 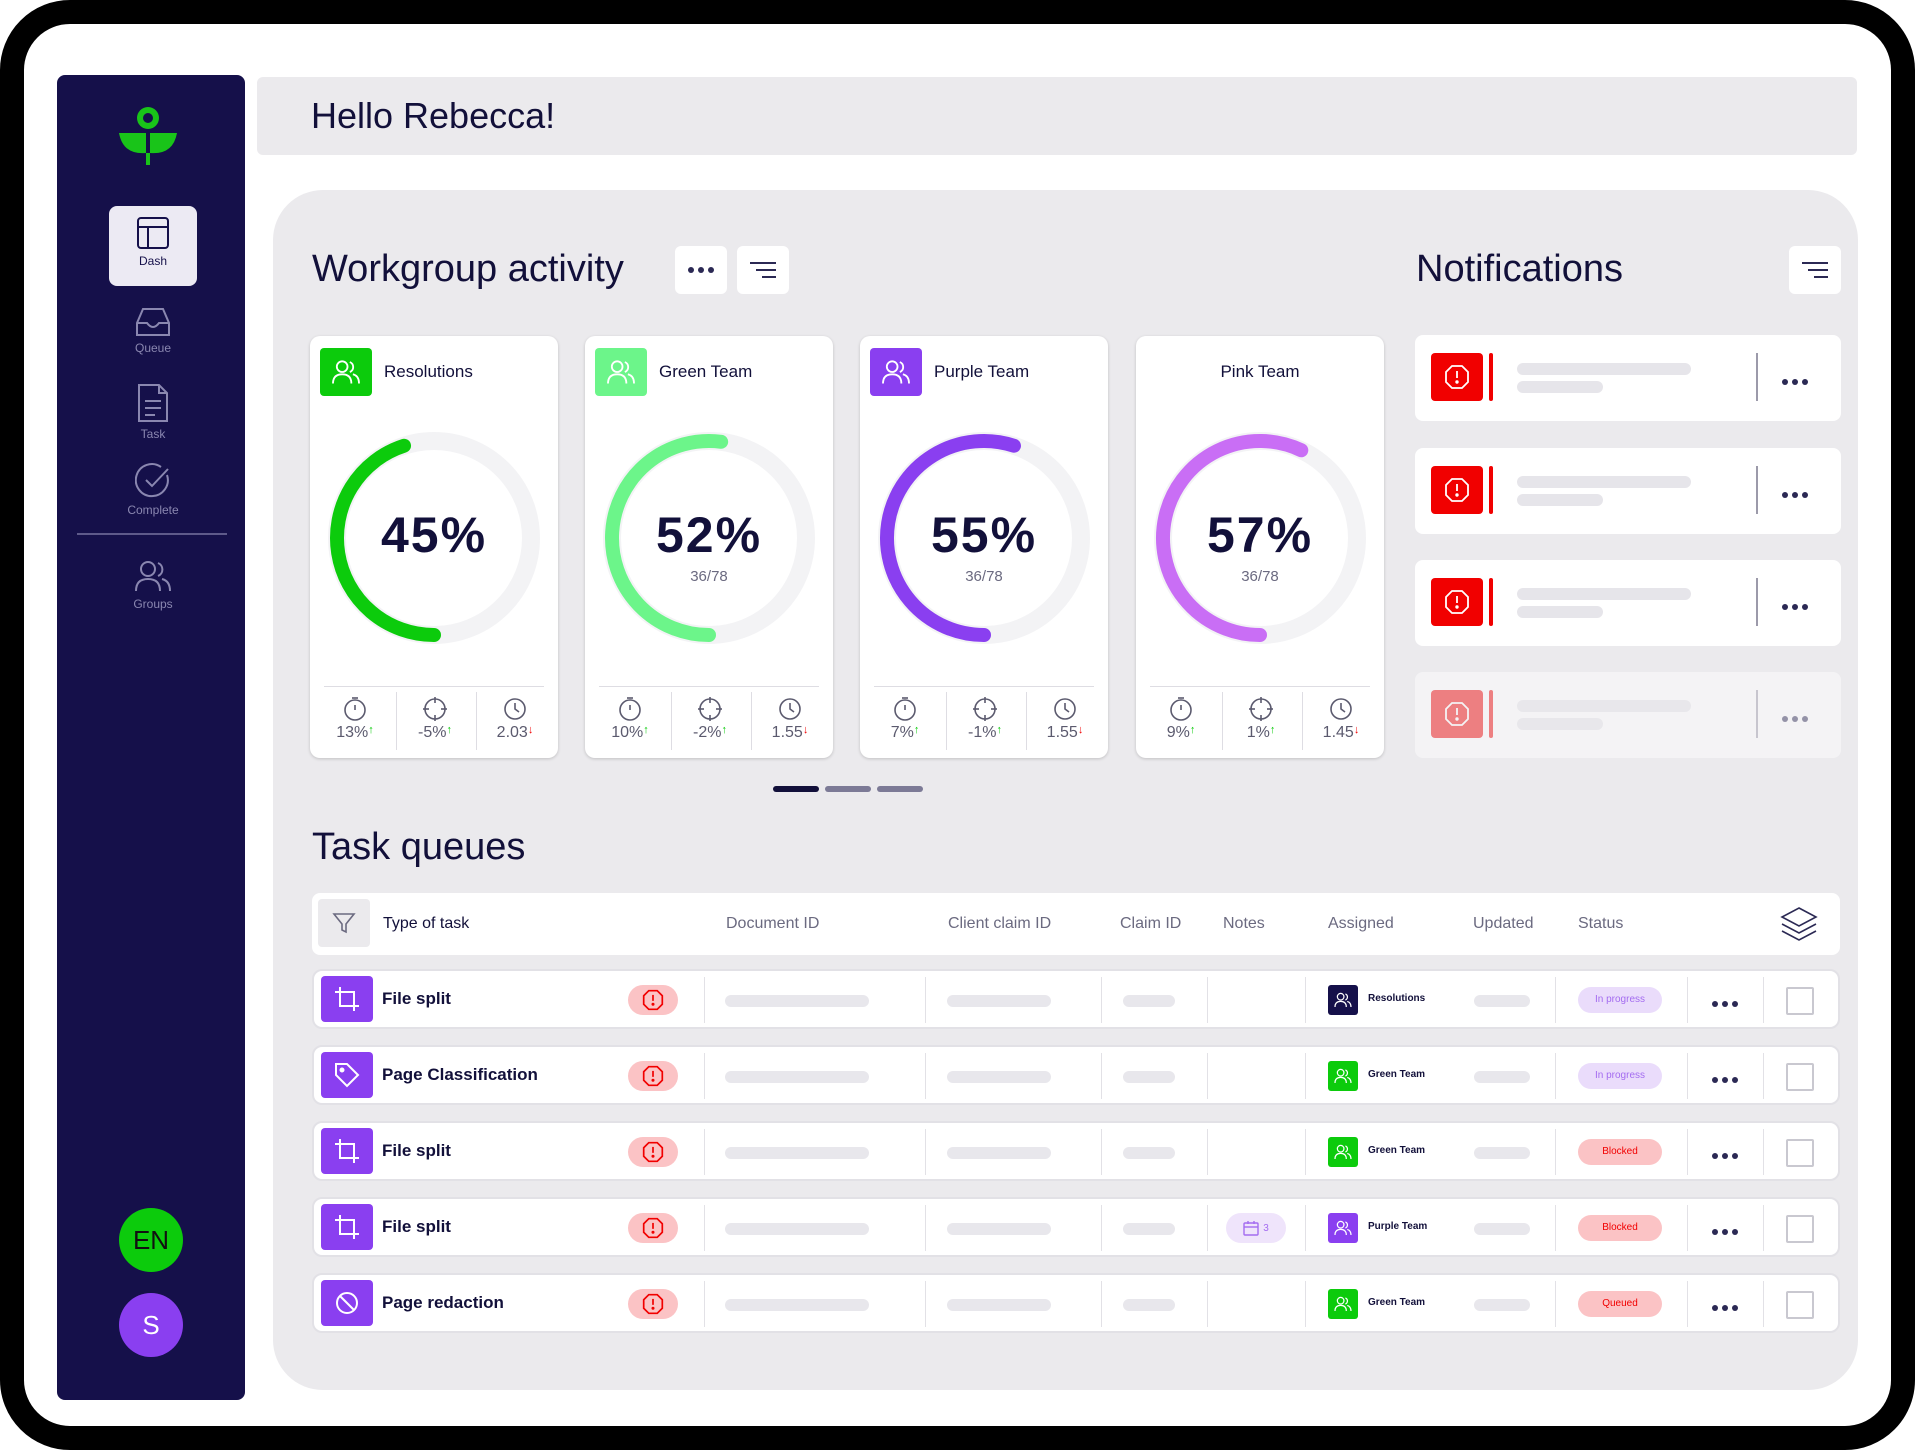 What do you see at coordinates (773, 923) in the screenshot?
I see `column-header-document-id: Document ID` at bounding box center [773, 923].